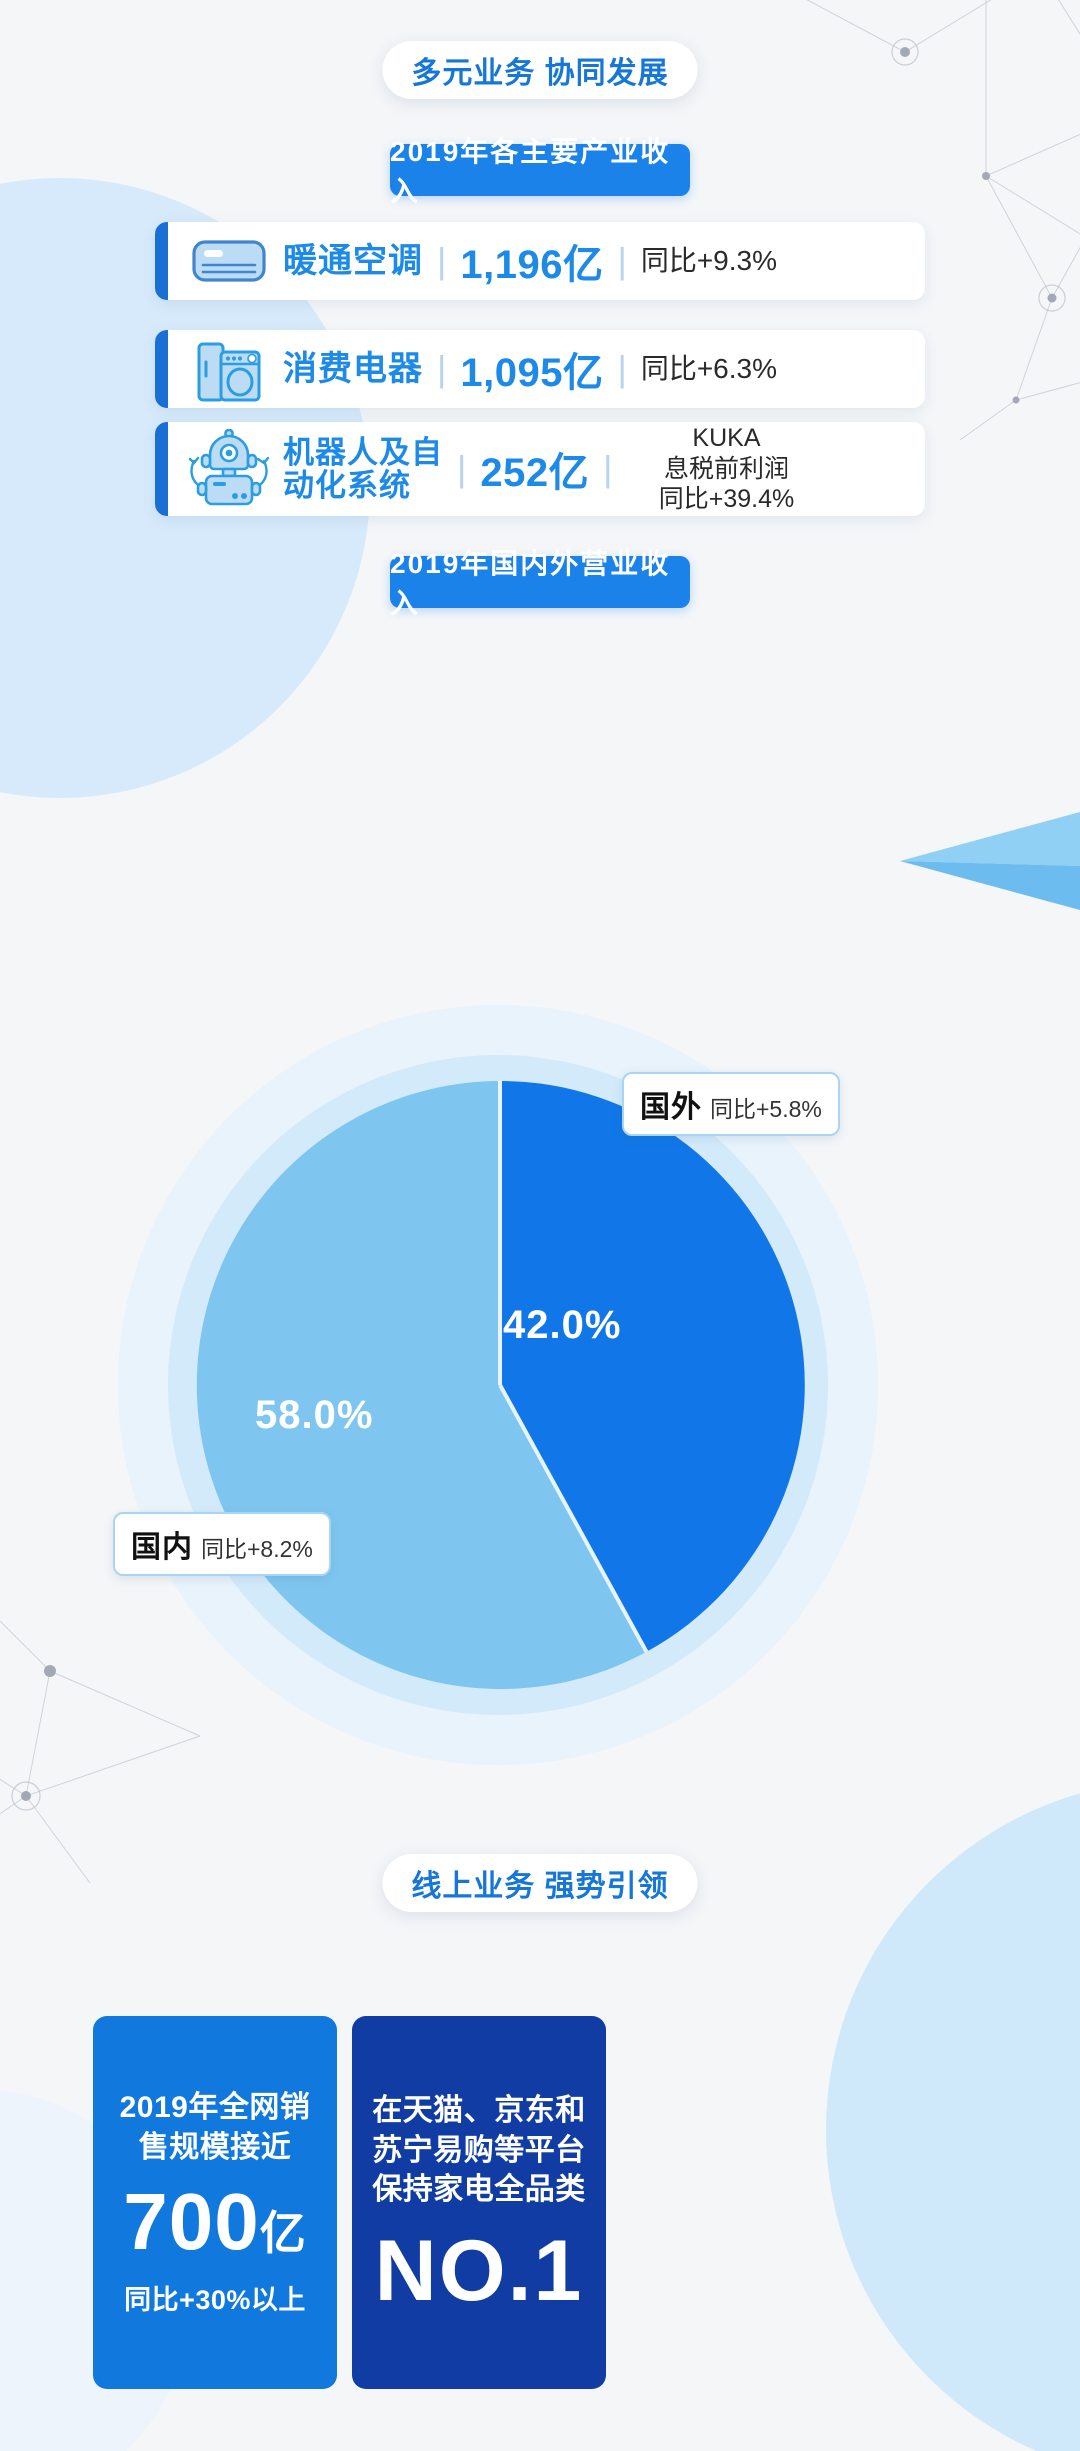  What do you see at coordinates (479, 2150) in the screenshot?
I see `stat-head-text: 在天猫、京东和 苏宁易购等平台 保持家电全品类` at bounding box center [479, 2150].